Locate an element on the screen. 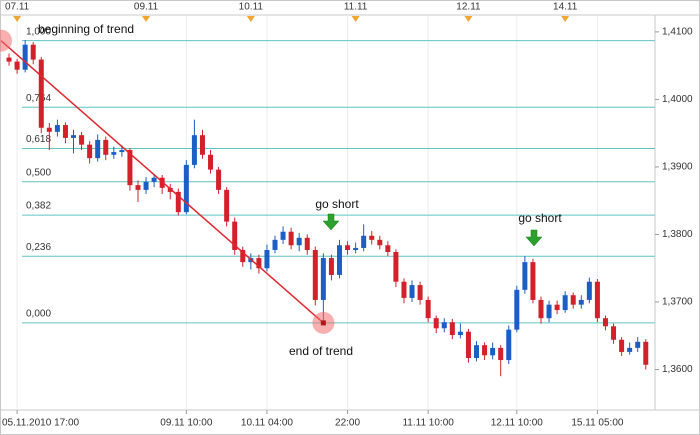  x-tick-label: 22:00 is located at coordinates (347, 423).